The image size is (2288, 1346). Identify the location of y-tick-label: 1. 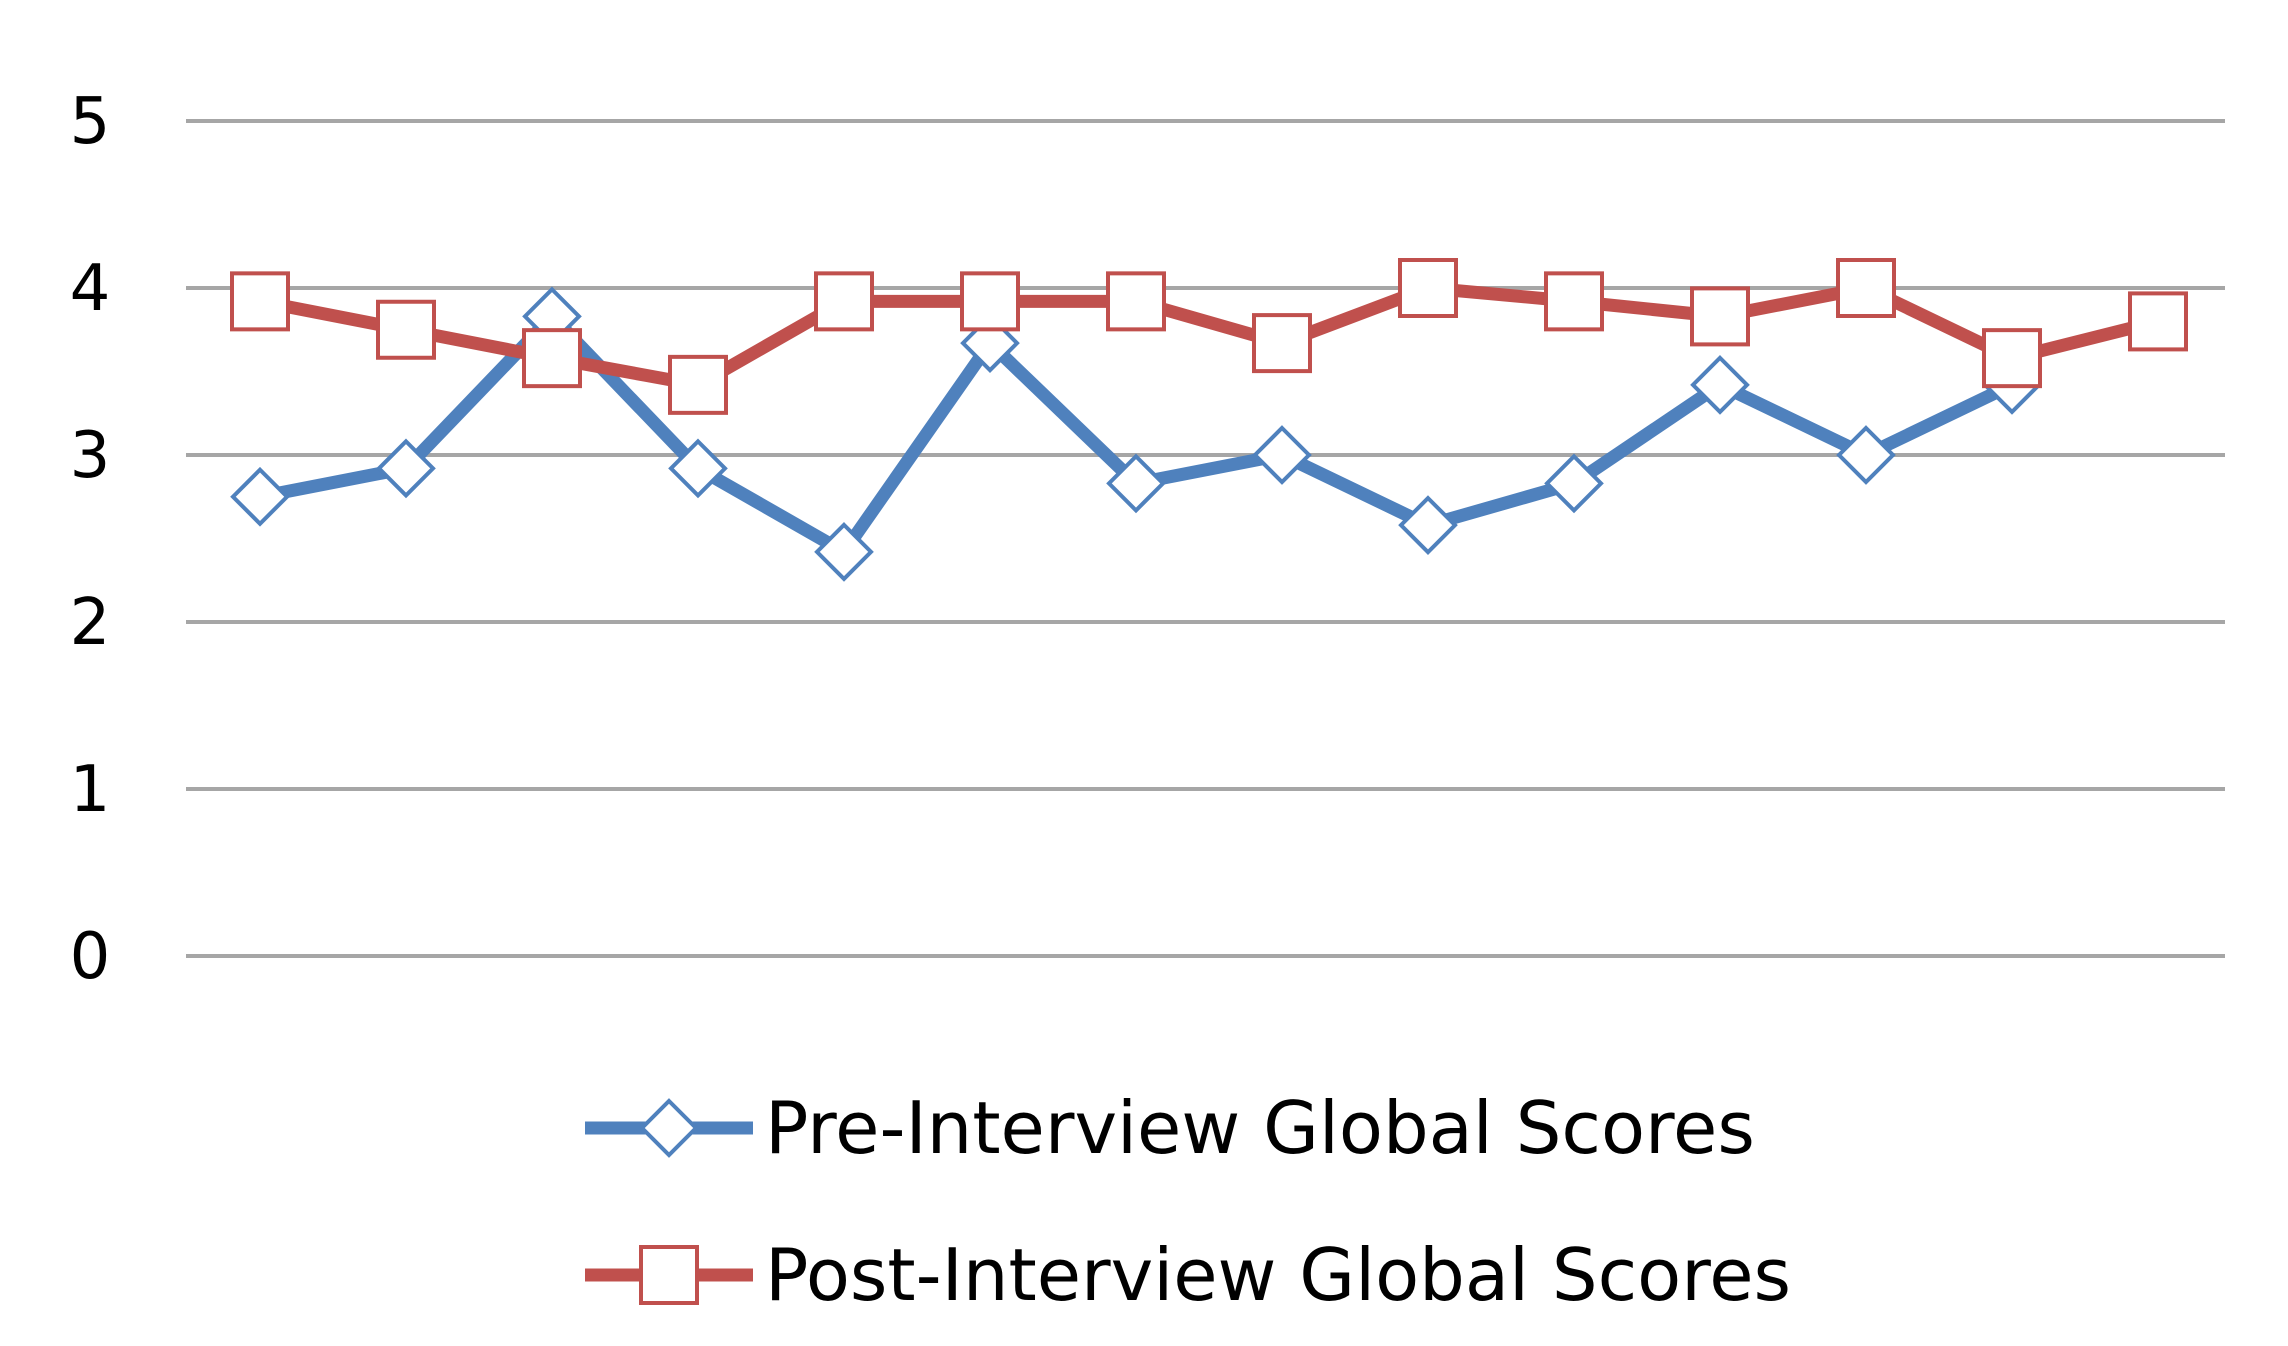
(90, 790).